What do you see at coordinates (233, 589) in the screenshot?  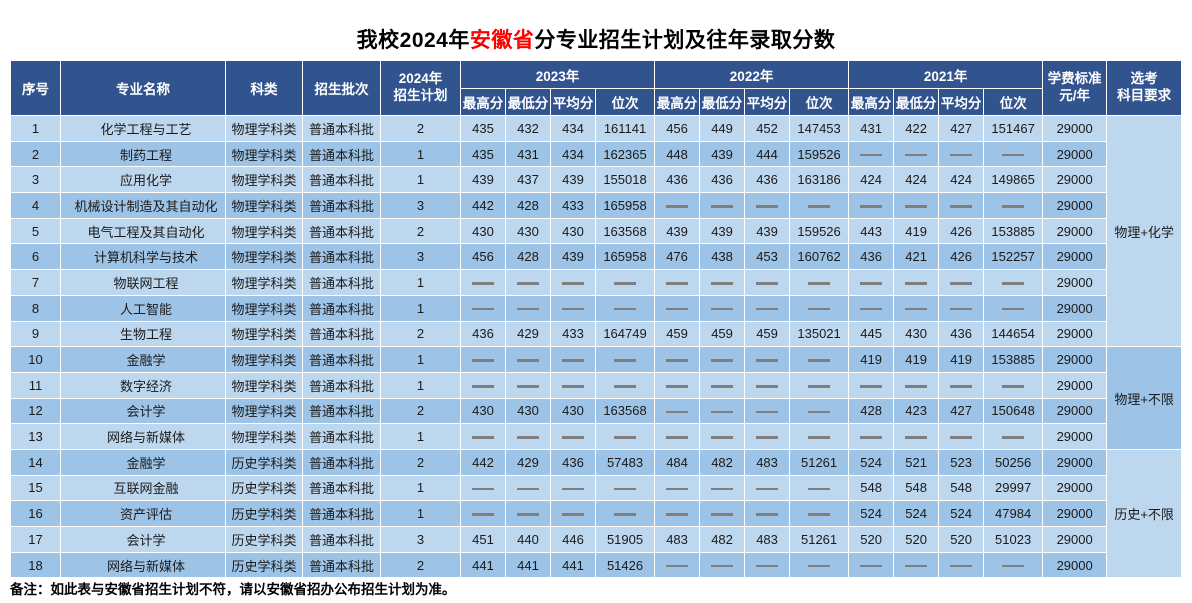 I see `note: 备注：如此表与安徽省招生计划不符，请以安徽省招办公布招生计划为准。` at bounding box center [233, 589].